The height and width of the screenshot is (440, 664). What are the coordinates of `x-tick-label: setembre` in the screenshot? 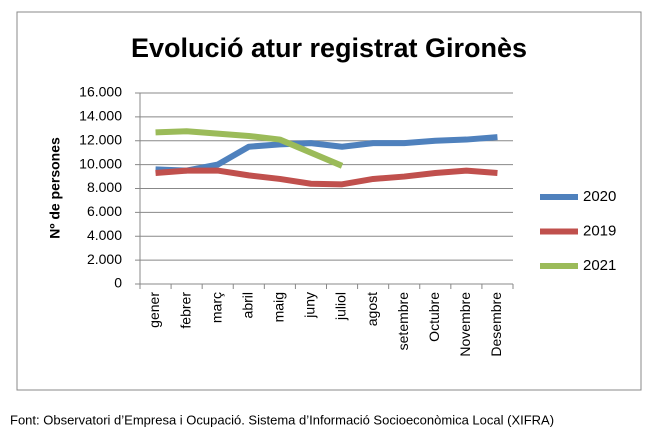 It's located at (403, 321).